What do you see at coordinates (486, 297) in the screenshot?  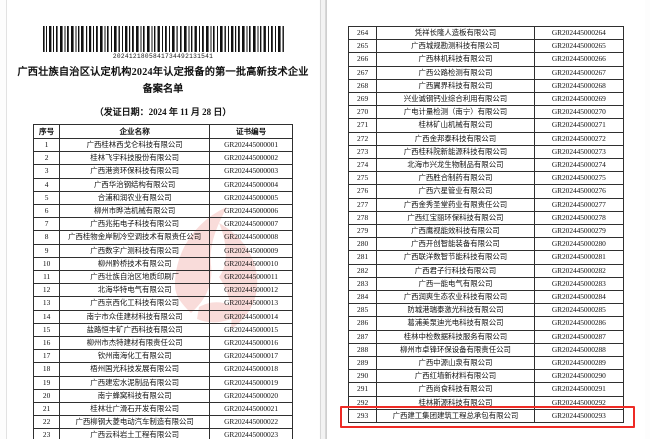 I see `table-row: 284 广西润爽生态农业科技有限公司 GR202445000284` at bounding box center [486, 297].